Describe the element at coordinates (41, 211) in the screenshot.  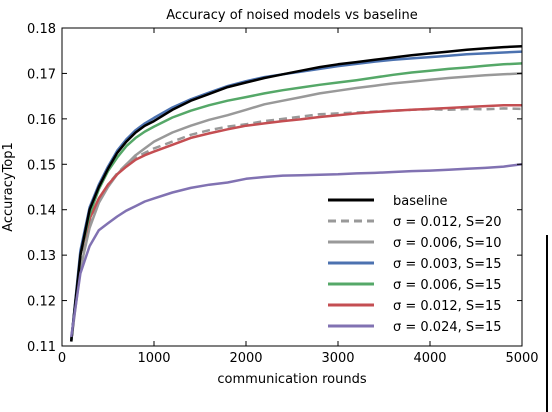
I see `y-tick-label: 0.14` at that location.